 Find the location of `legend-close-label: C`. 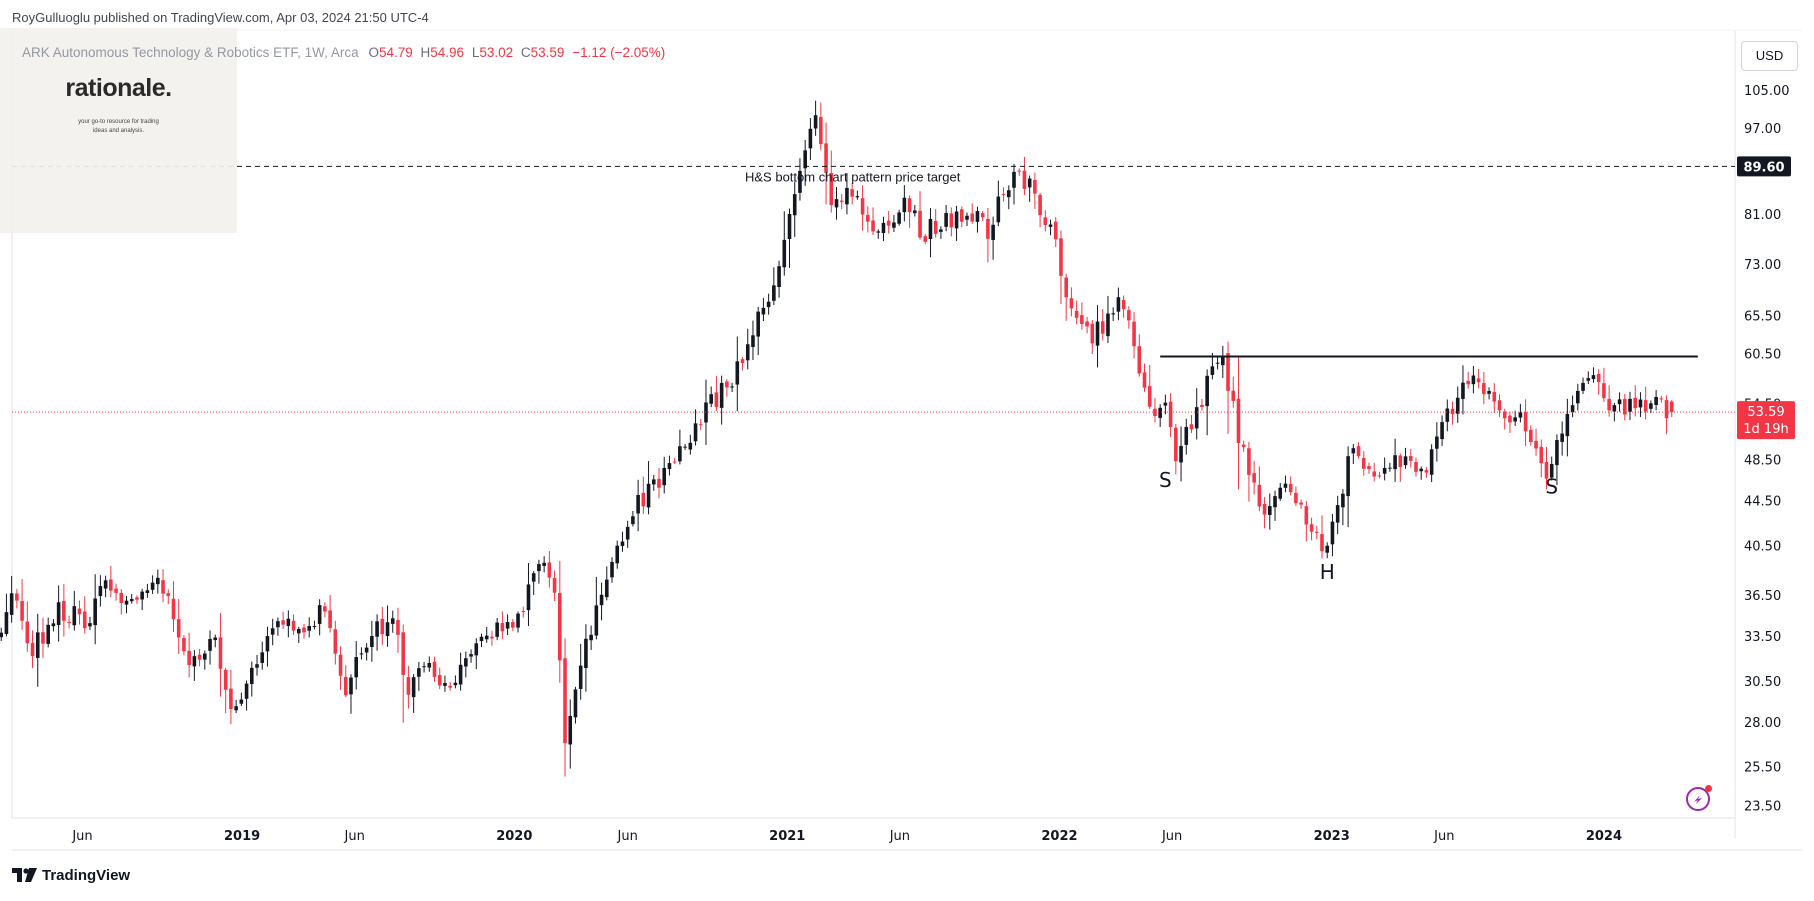

legend-close-label: C is located at coordinates (525, 52).